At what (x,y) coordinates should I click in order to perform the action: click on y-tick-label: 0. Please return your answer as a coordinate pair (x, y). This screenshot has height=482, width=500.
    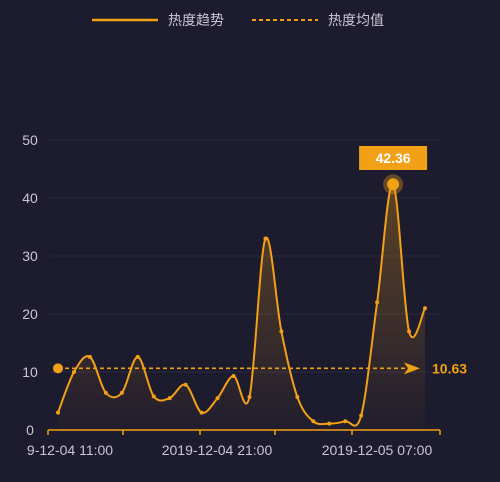
    Looking at the image, I should click on (30, 430).